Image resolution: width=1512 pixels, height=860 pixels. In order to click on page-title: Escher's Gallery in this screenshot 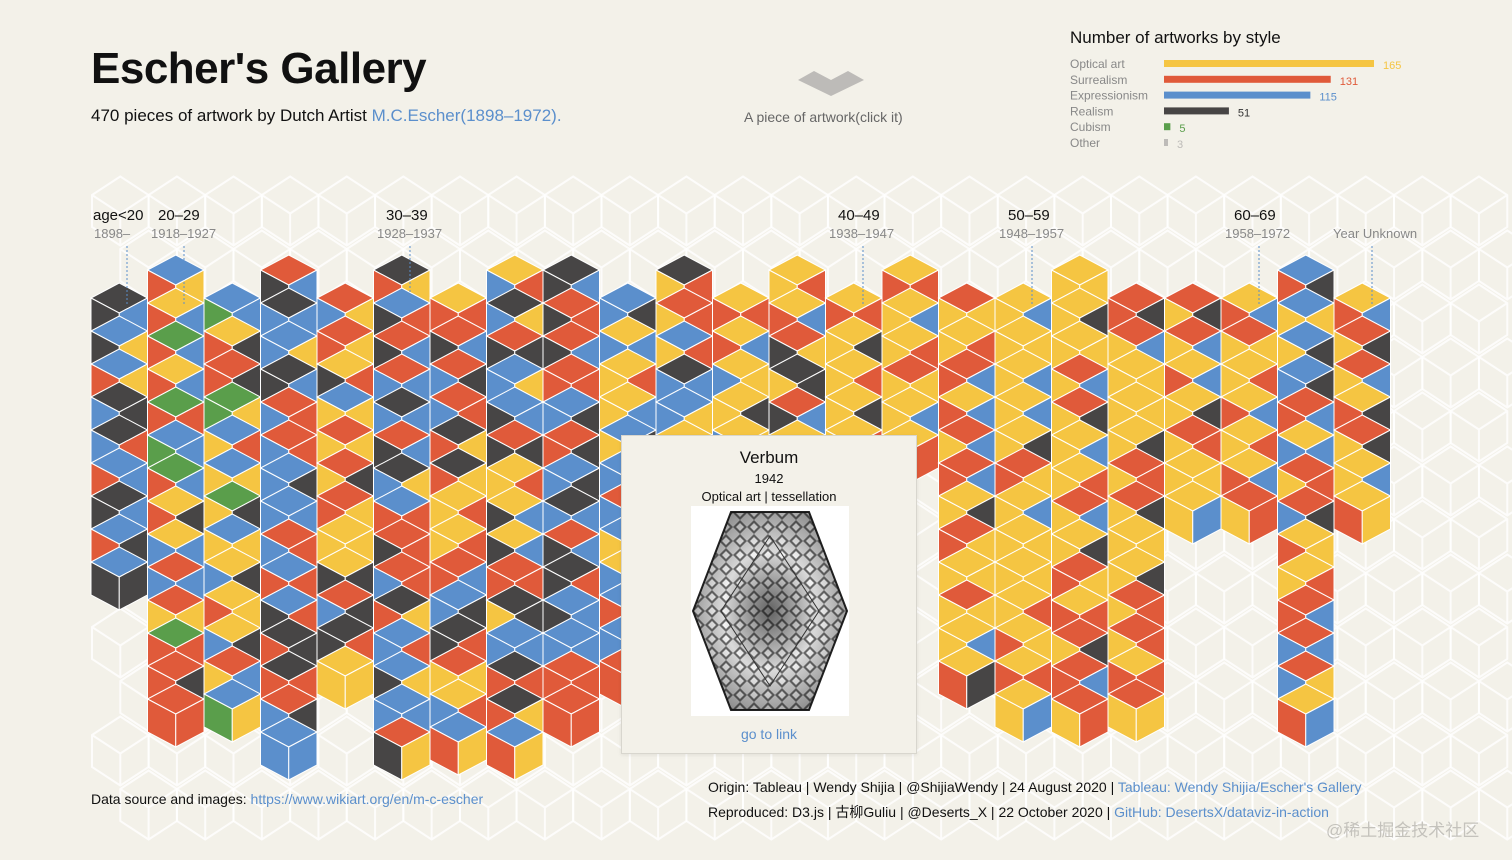, I will do `click(259, 68)`.